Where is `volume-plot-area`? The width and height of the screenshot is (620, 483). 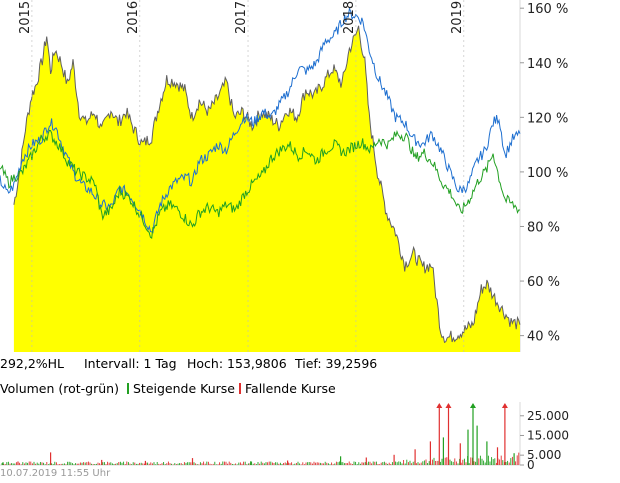
volume-plot-area is located at coordinates (260, 434).